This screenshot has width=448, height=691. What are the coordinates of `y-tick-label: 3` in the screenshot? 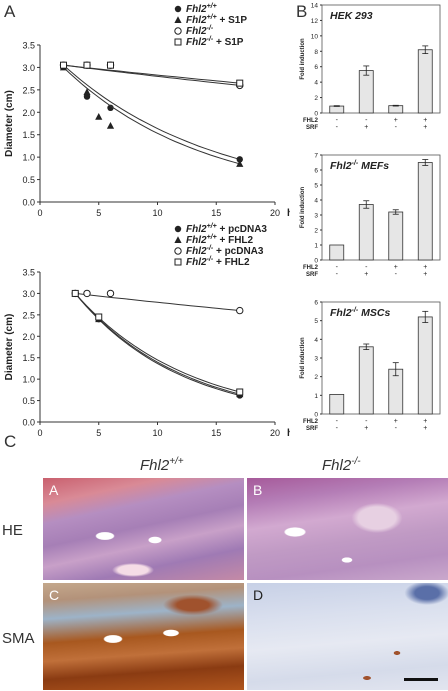 It's located at (316, 216).